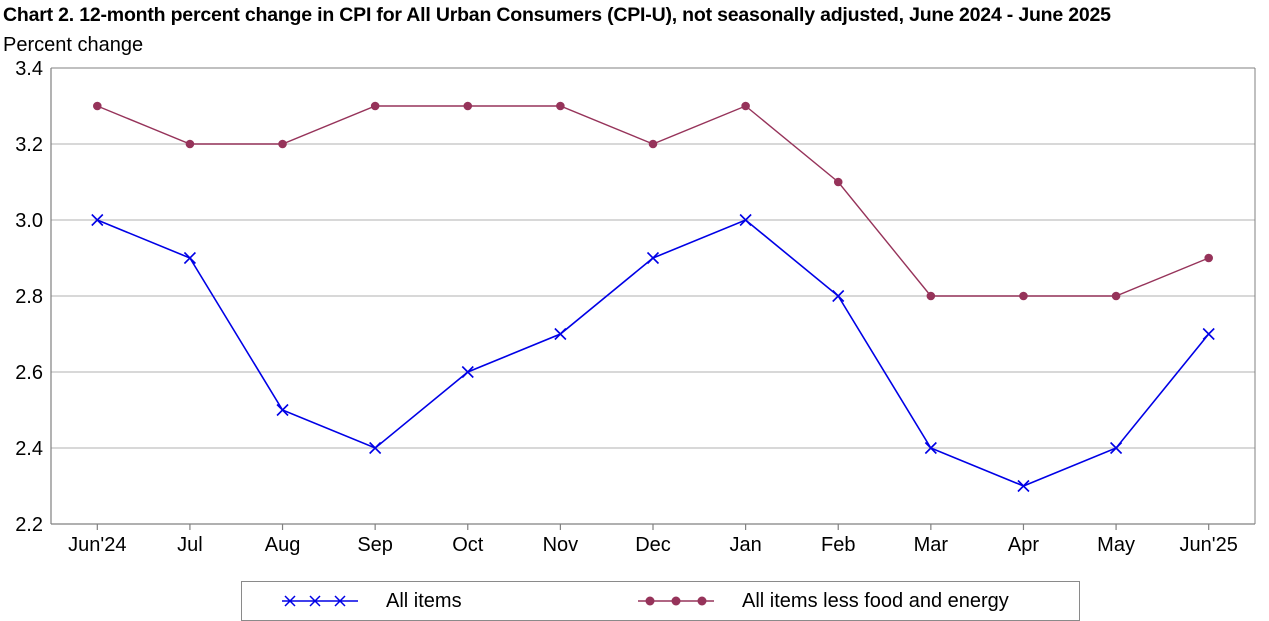 This screenshot has height=621, width=1269. What do you see at coordinates (29, 221) in the screenshot?
I see `y-tick-label: 3.0` at bounding box center [29, 221].